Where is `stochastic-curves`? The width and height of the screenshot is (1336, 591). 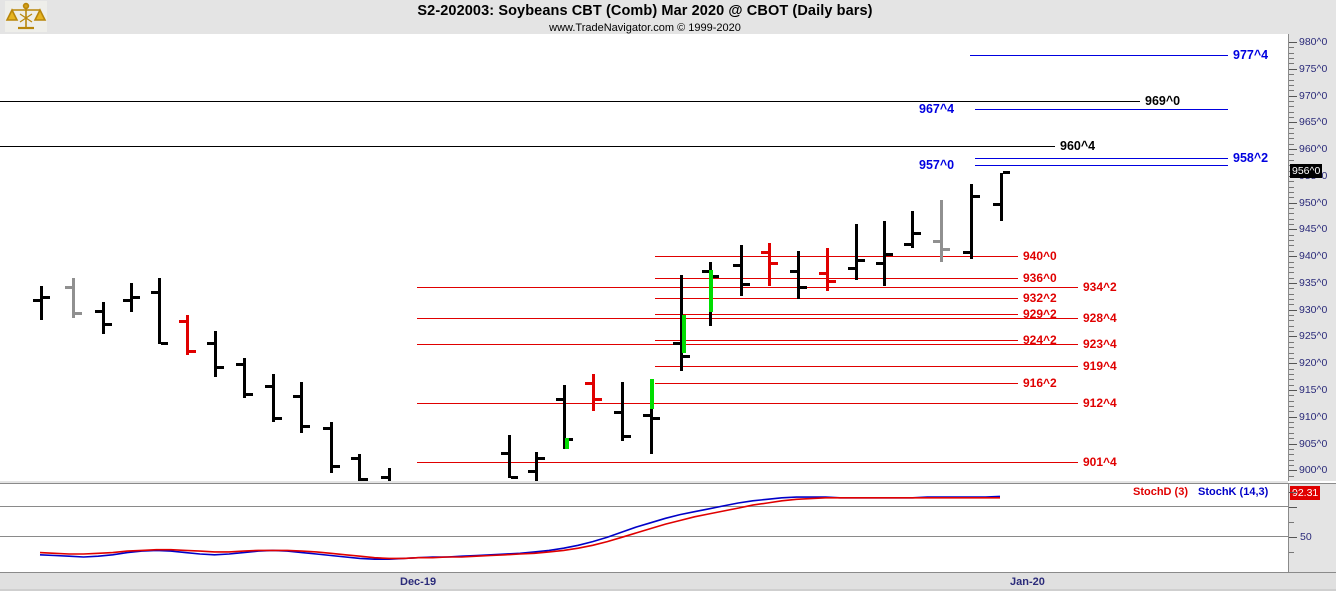 stochastic-curves is located at coordinates (520, 527).